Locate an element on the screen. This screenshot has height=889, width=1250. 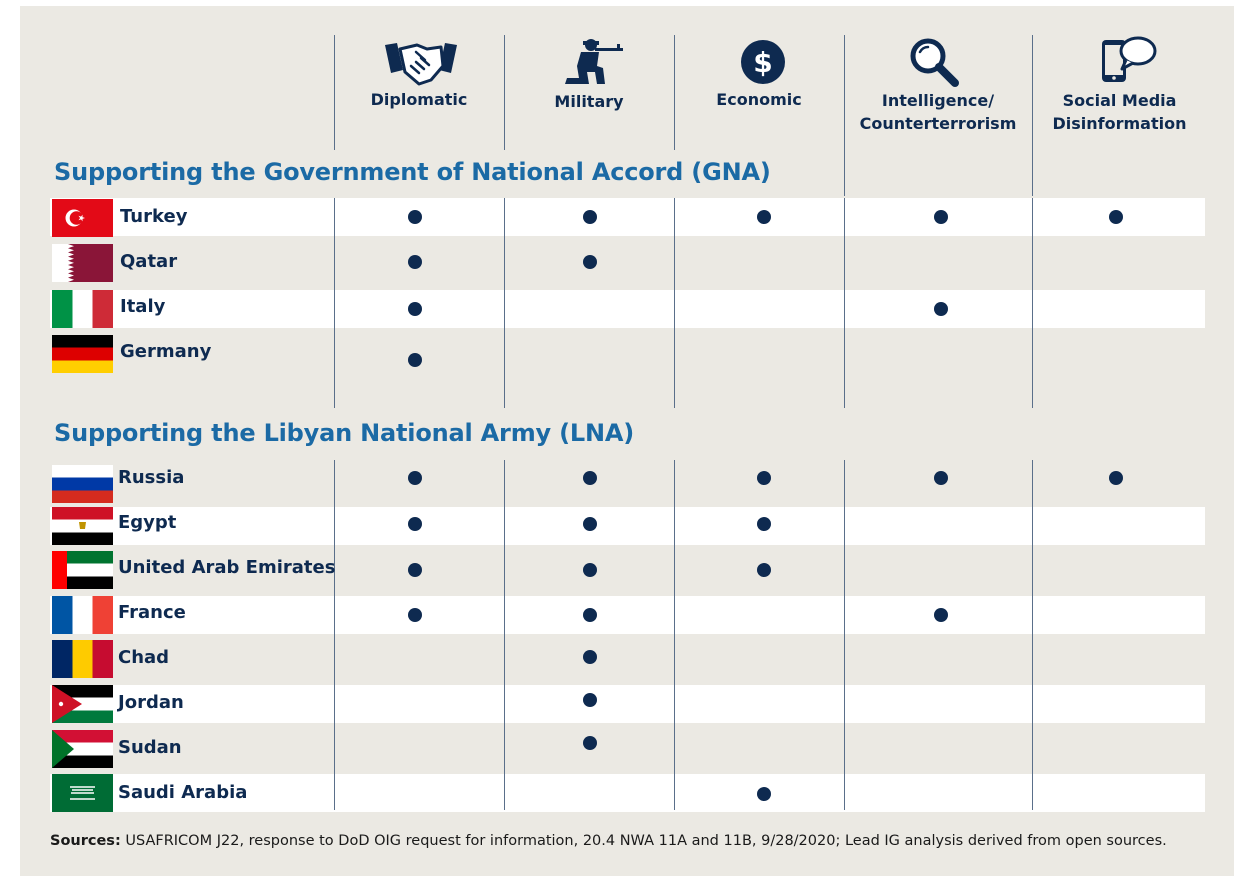
country-name: Russia is located at coordinates (151, 477).